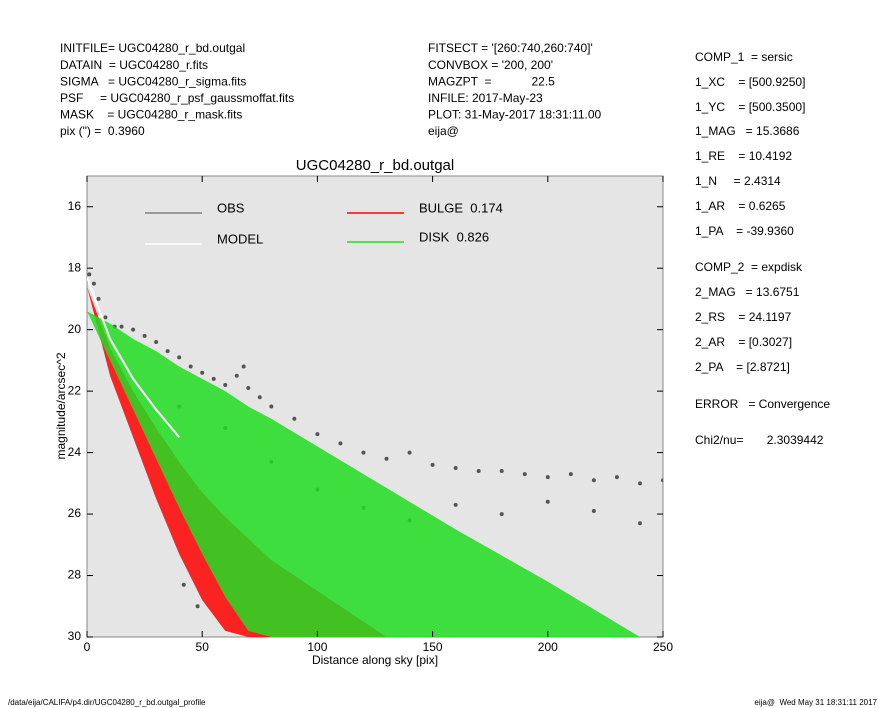  What do you see at coordinates (743, 317) in the screenshot?
I see `parameter-line: 2_RS = 24.1197` at bounding box center [743, 317].